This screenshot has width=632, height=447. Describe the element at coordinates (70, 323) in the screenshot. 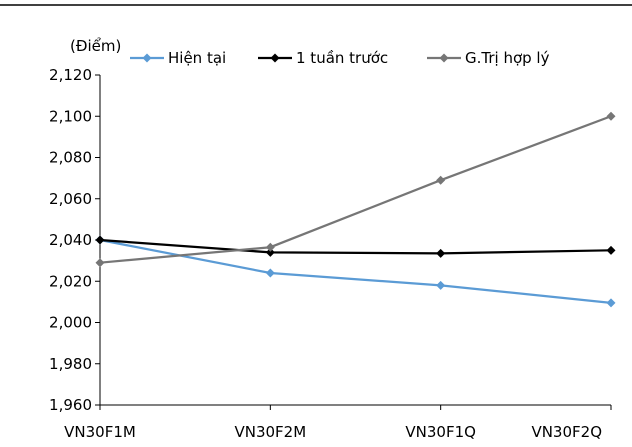

I see `y-tick-label: 2,000` at that location.